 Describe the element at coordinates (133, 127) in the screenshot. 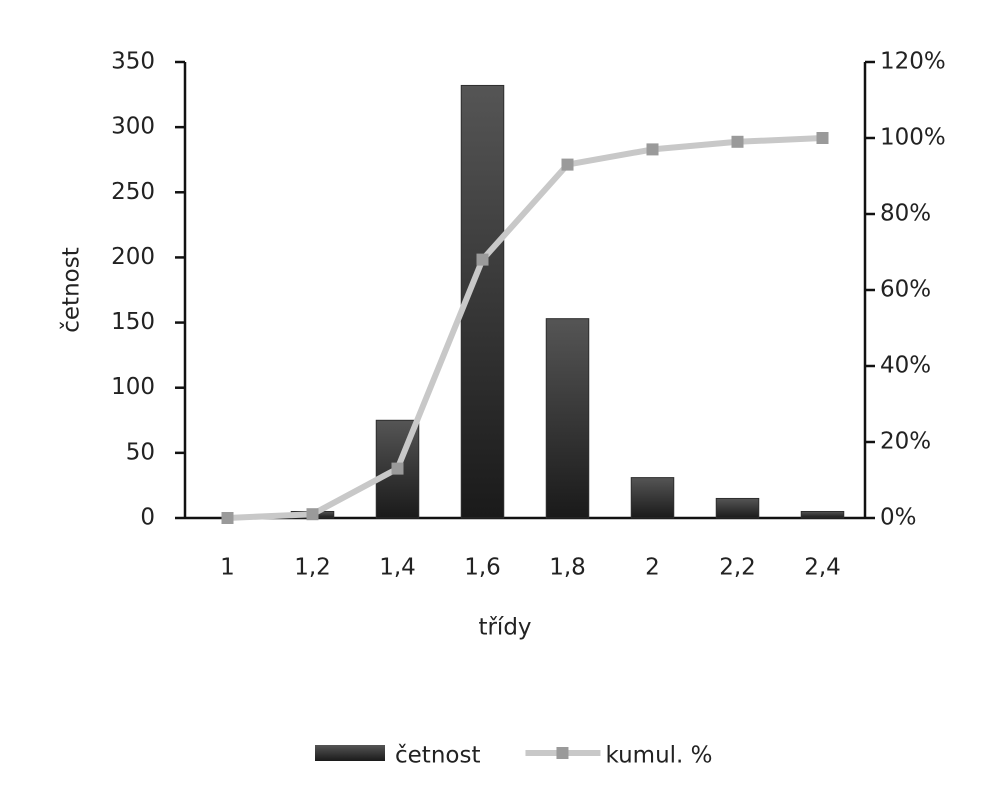

I see `y-tick-label: 300` at that location.